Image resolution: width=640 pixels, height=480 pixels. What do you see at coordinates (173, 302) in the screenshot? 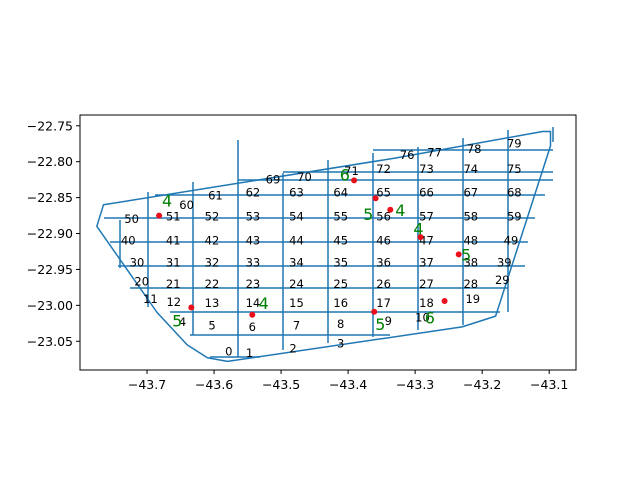
I see `cell-label: 12` at bounding box center [173, 302].